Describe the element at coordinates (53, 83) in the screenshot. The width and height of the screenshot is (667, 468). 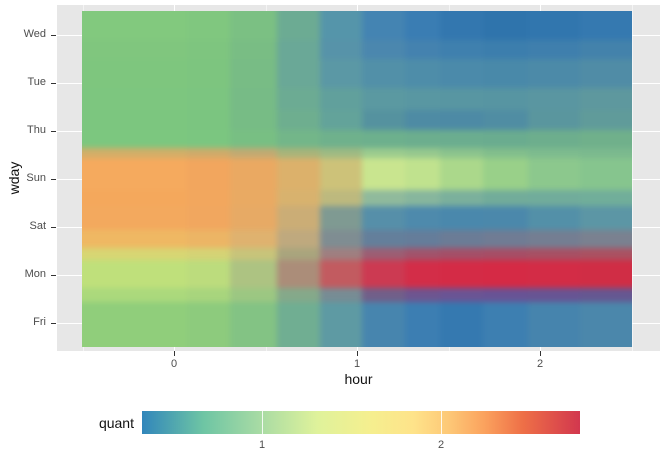
I see `y-tick-mark` at that location.